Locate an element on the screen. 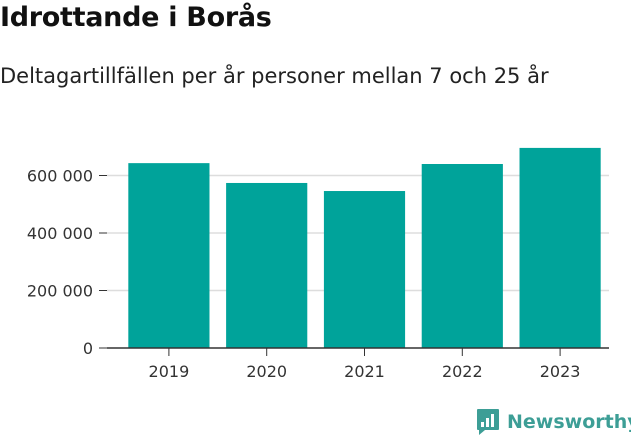  bar-2020 is located at coordinates (267, 265).